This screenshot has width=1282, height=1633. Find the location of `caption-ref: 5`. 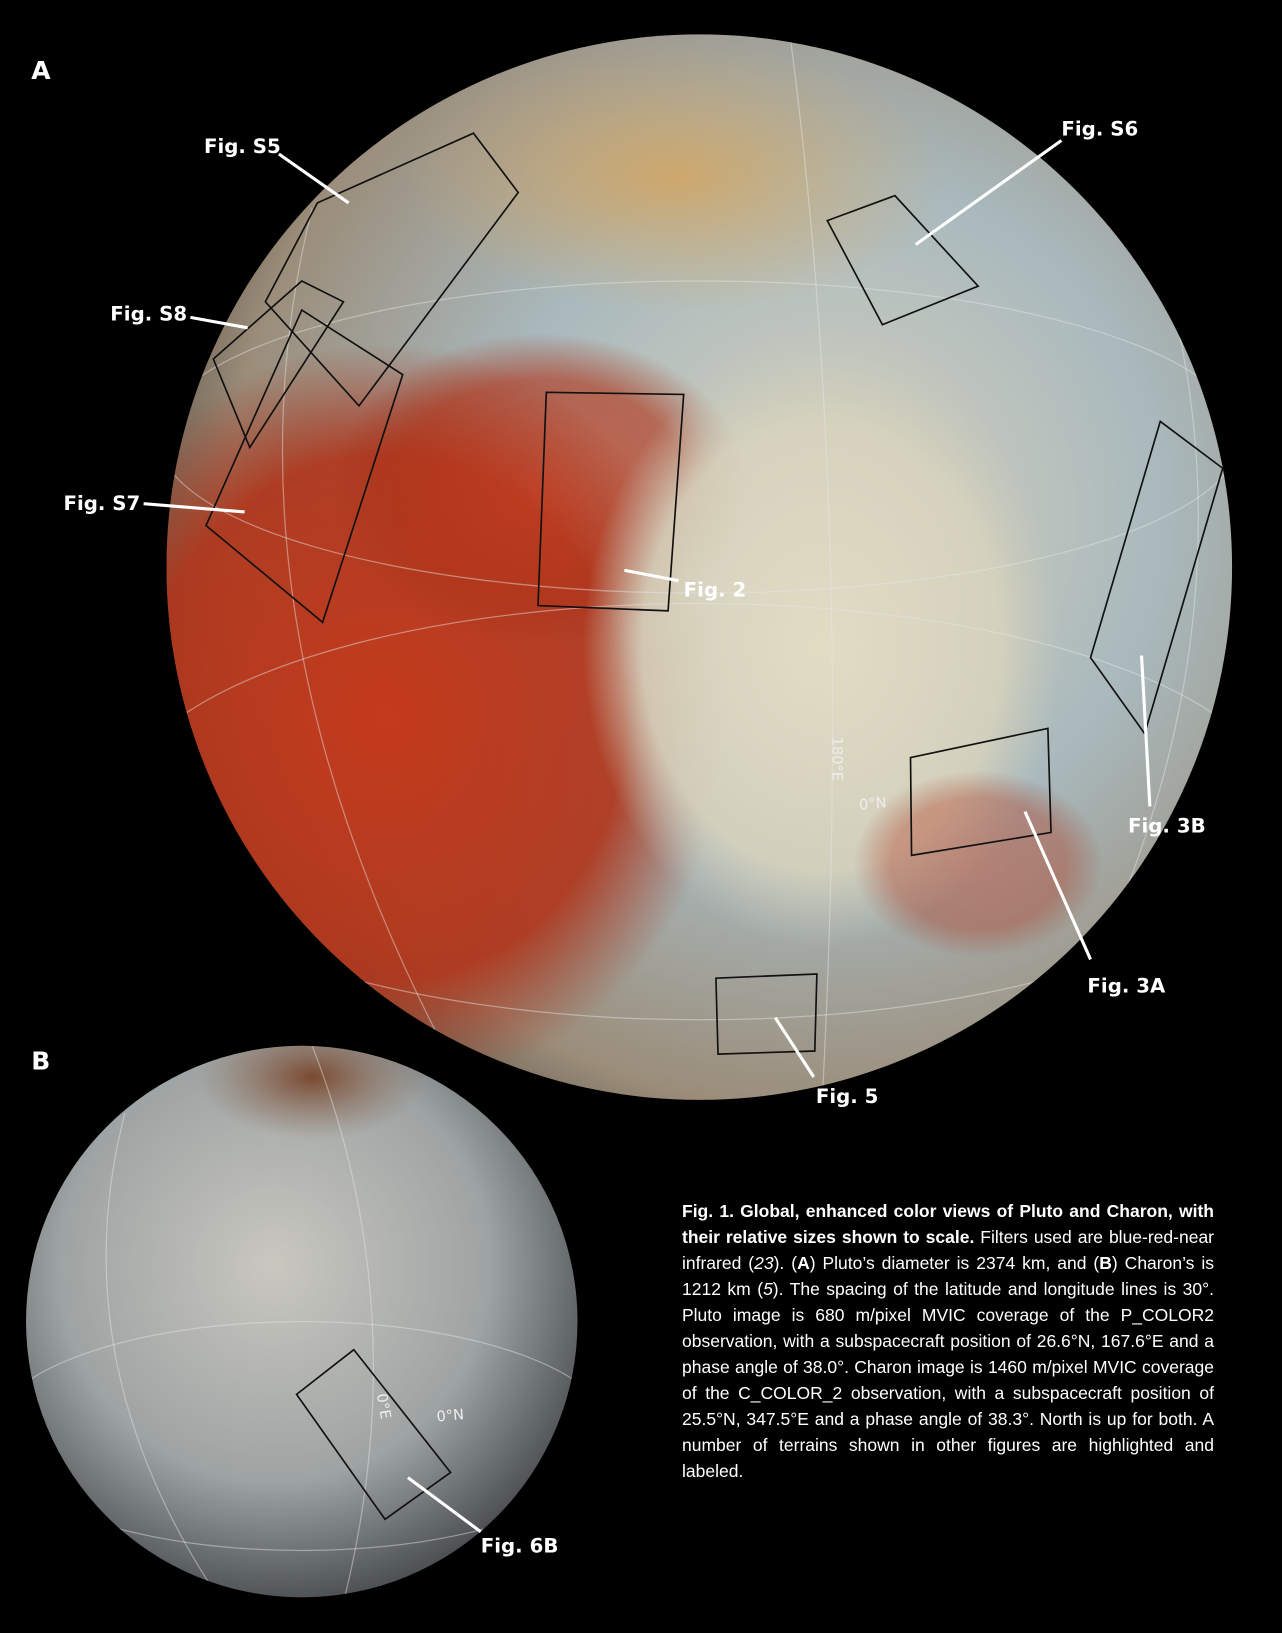

caption-ref: 5 is located at coordinates (768, 1289).